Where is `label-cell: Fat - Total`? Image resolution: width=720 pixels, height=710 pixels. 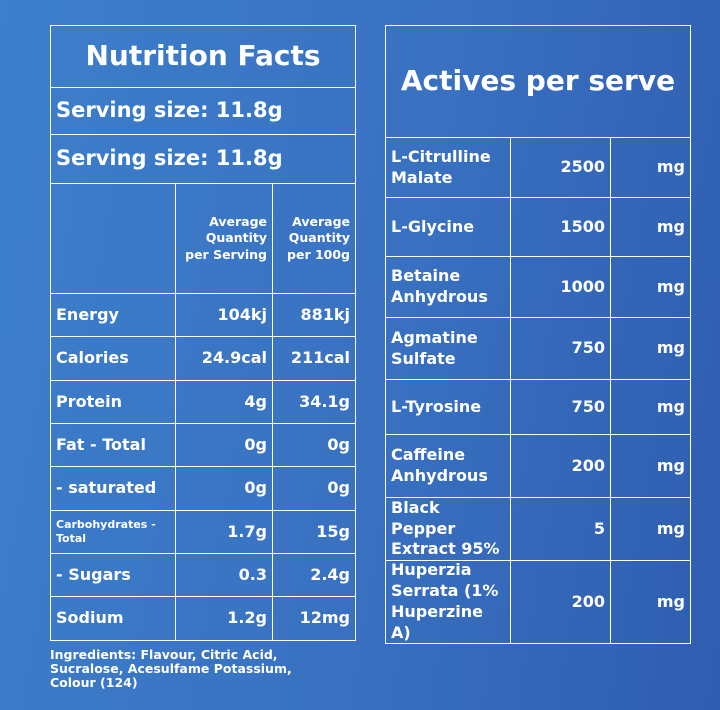 label-cell: Fat - Total is located at coordinates (113, 445).